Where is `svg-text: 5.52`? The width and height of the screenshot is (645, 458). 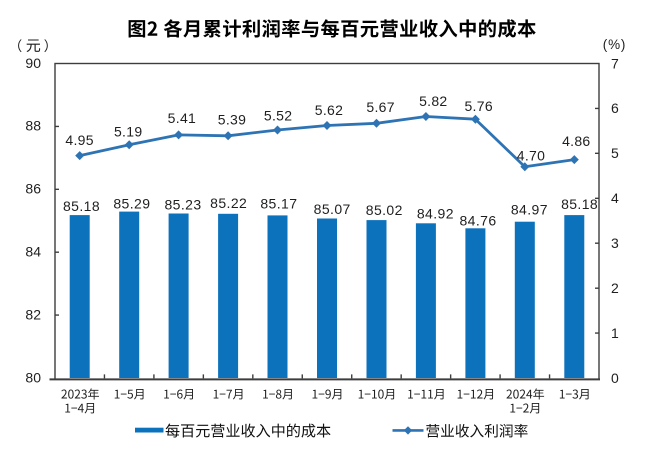
svg-text: 5.52 is located at coordinates (278, 116).